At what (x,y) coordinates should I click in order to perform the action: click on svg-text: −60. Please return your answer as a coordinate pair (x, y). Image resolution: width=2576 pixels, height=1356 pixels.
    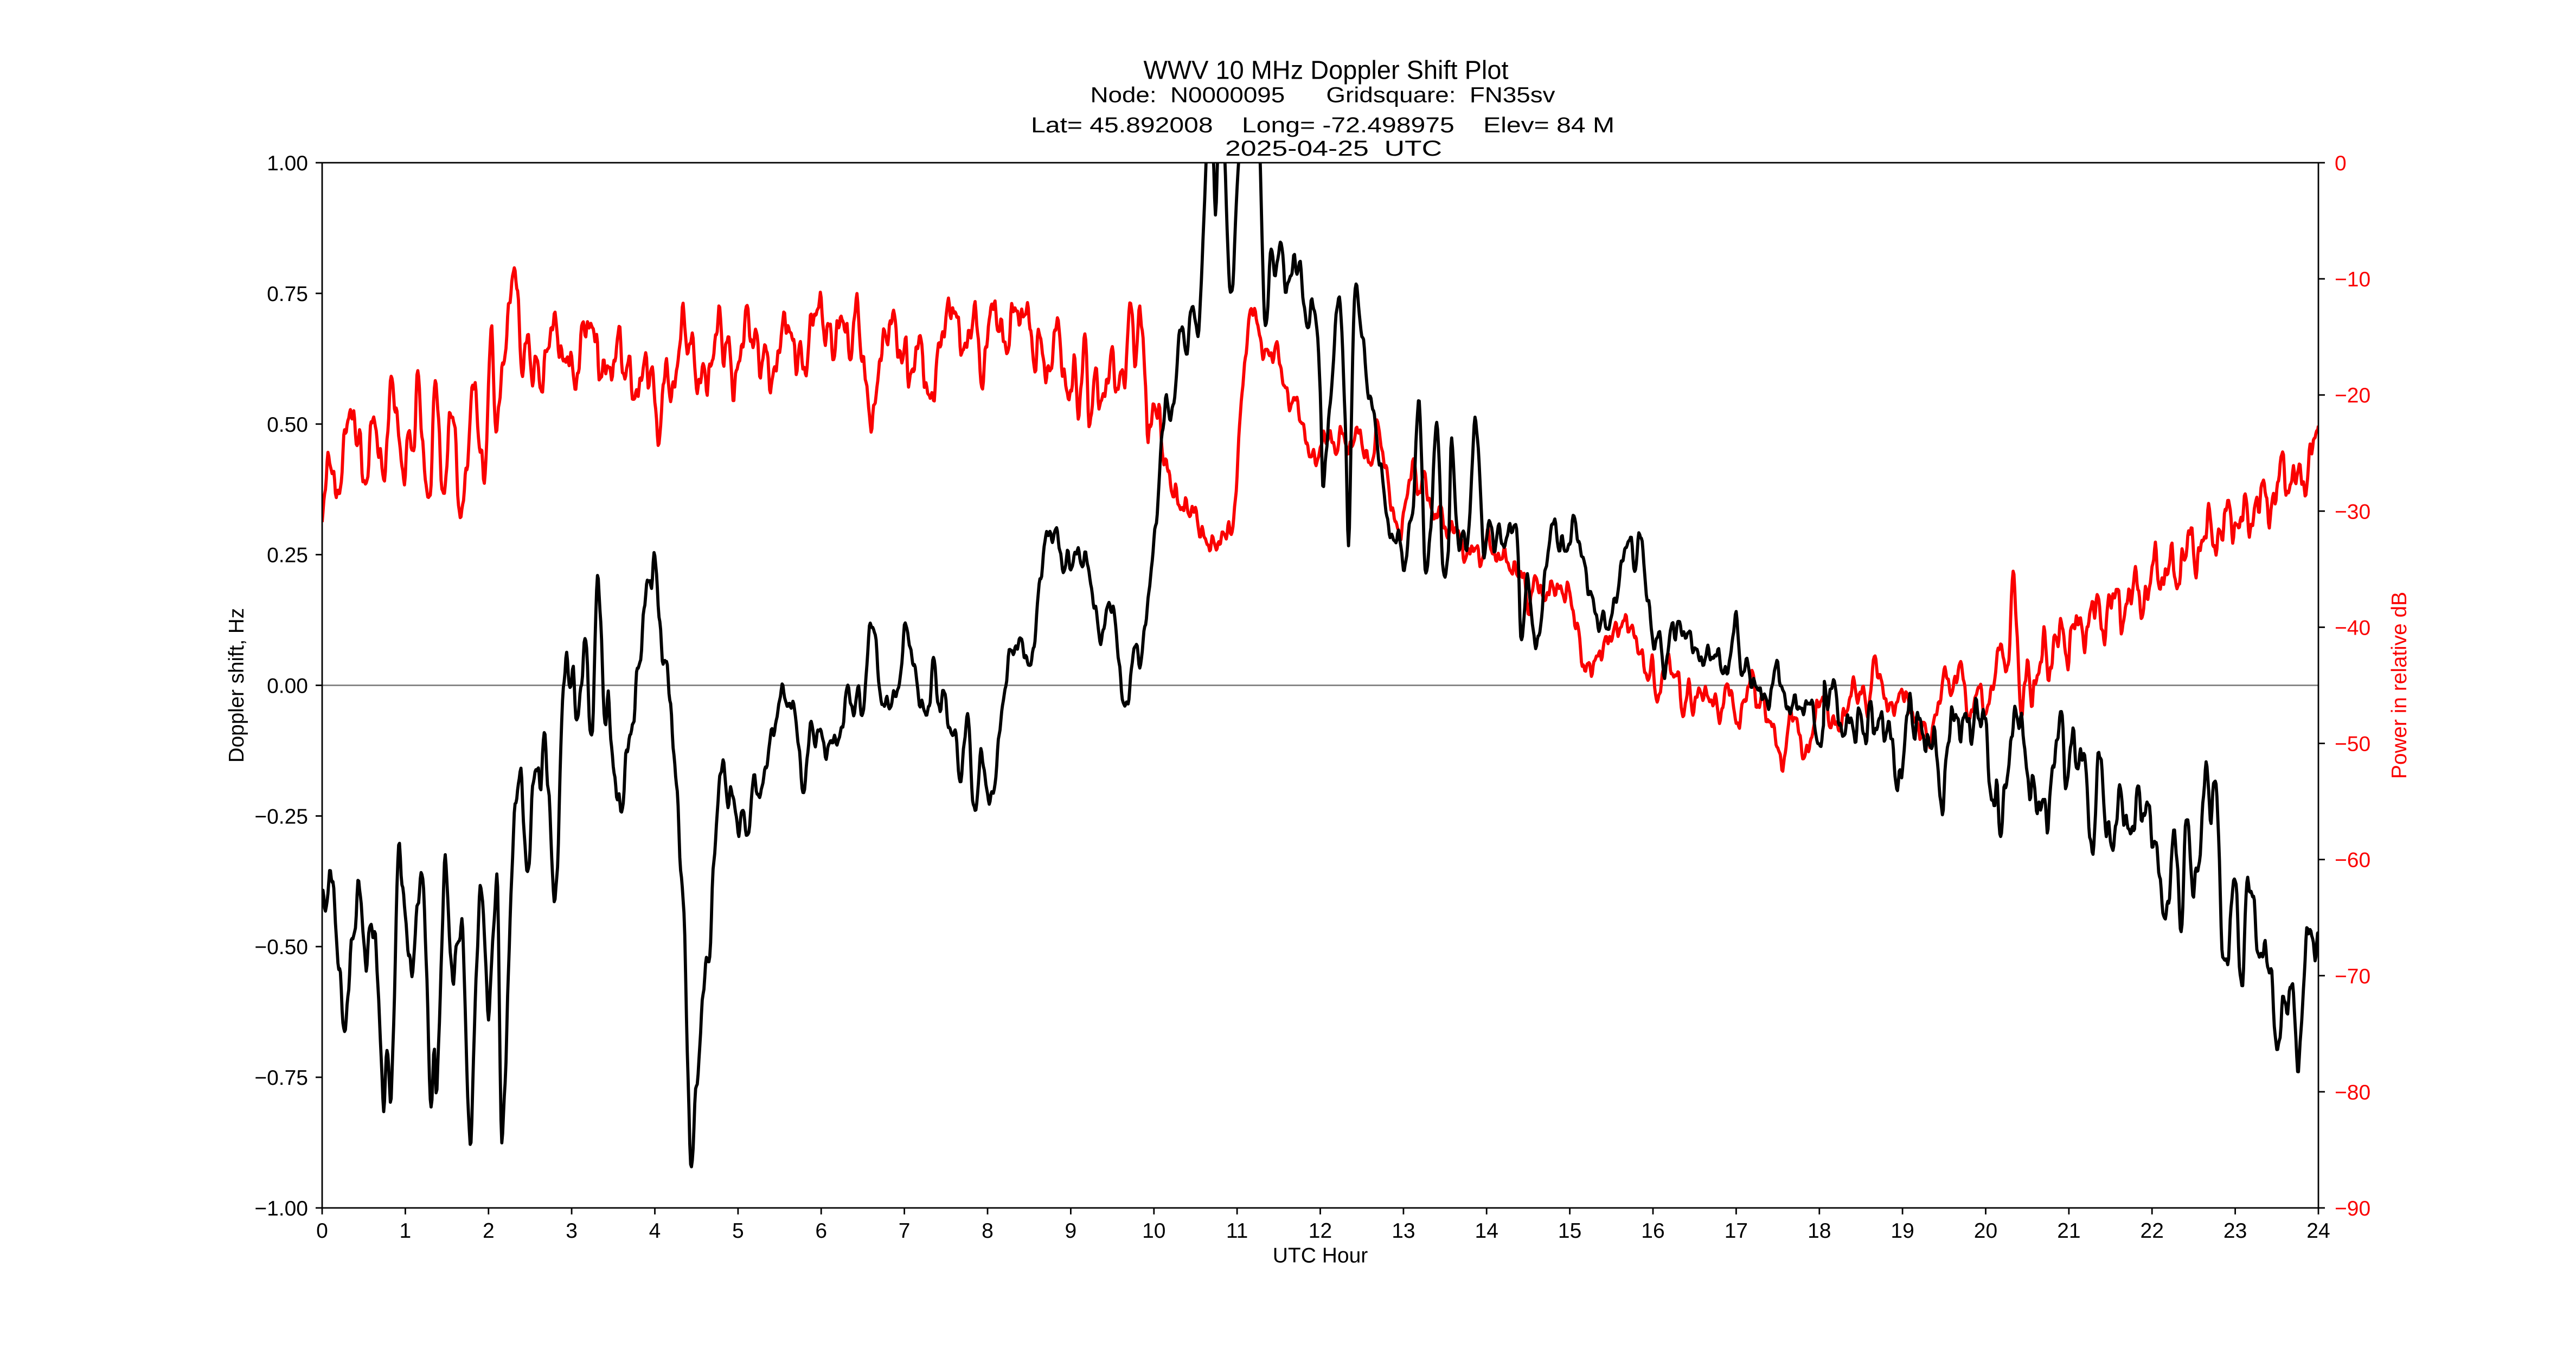
    Looking at the image, I should click on (2352, 860).